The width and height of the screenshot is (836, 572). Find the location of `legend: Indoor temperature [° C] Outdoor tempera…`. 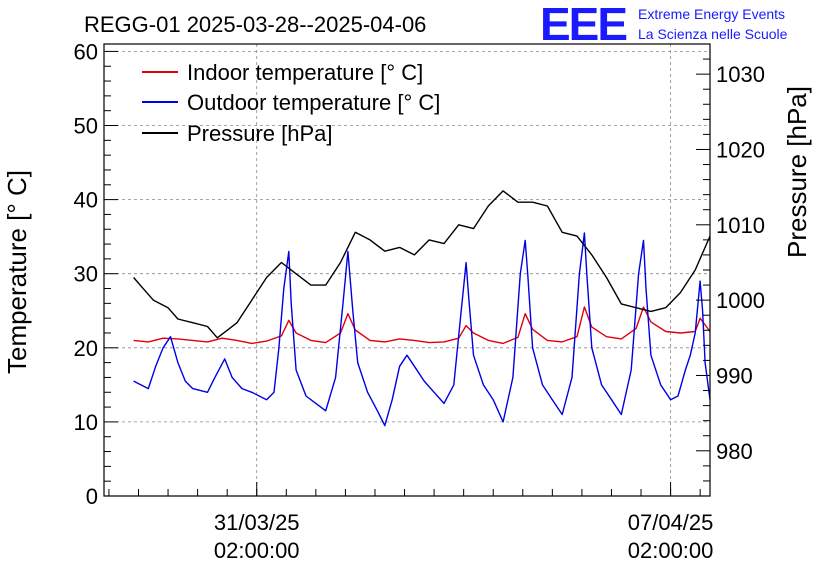

legend: Indoor temperature [° C] Outdoor tempera… is located at coordinates (291, 103).